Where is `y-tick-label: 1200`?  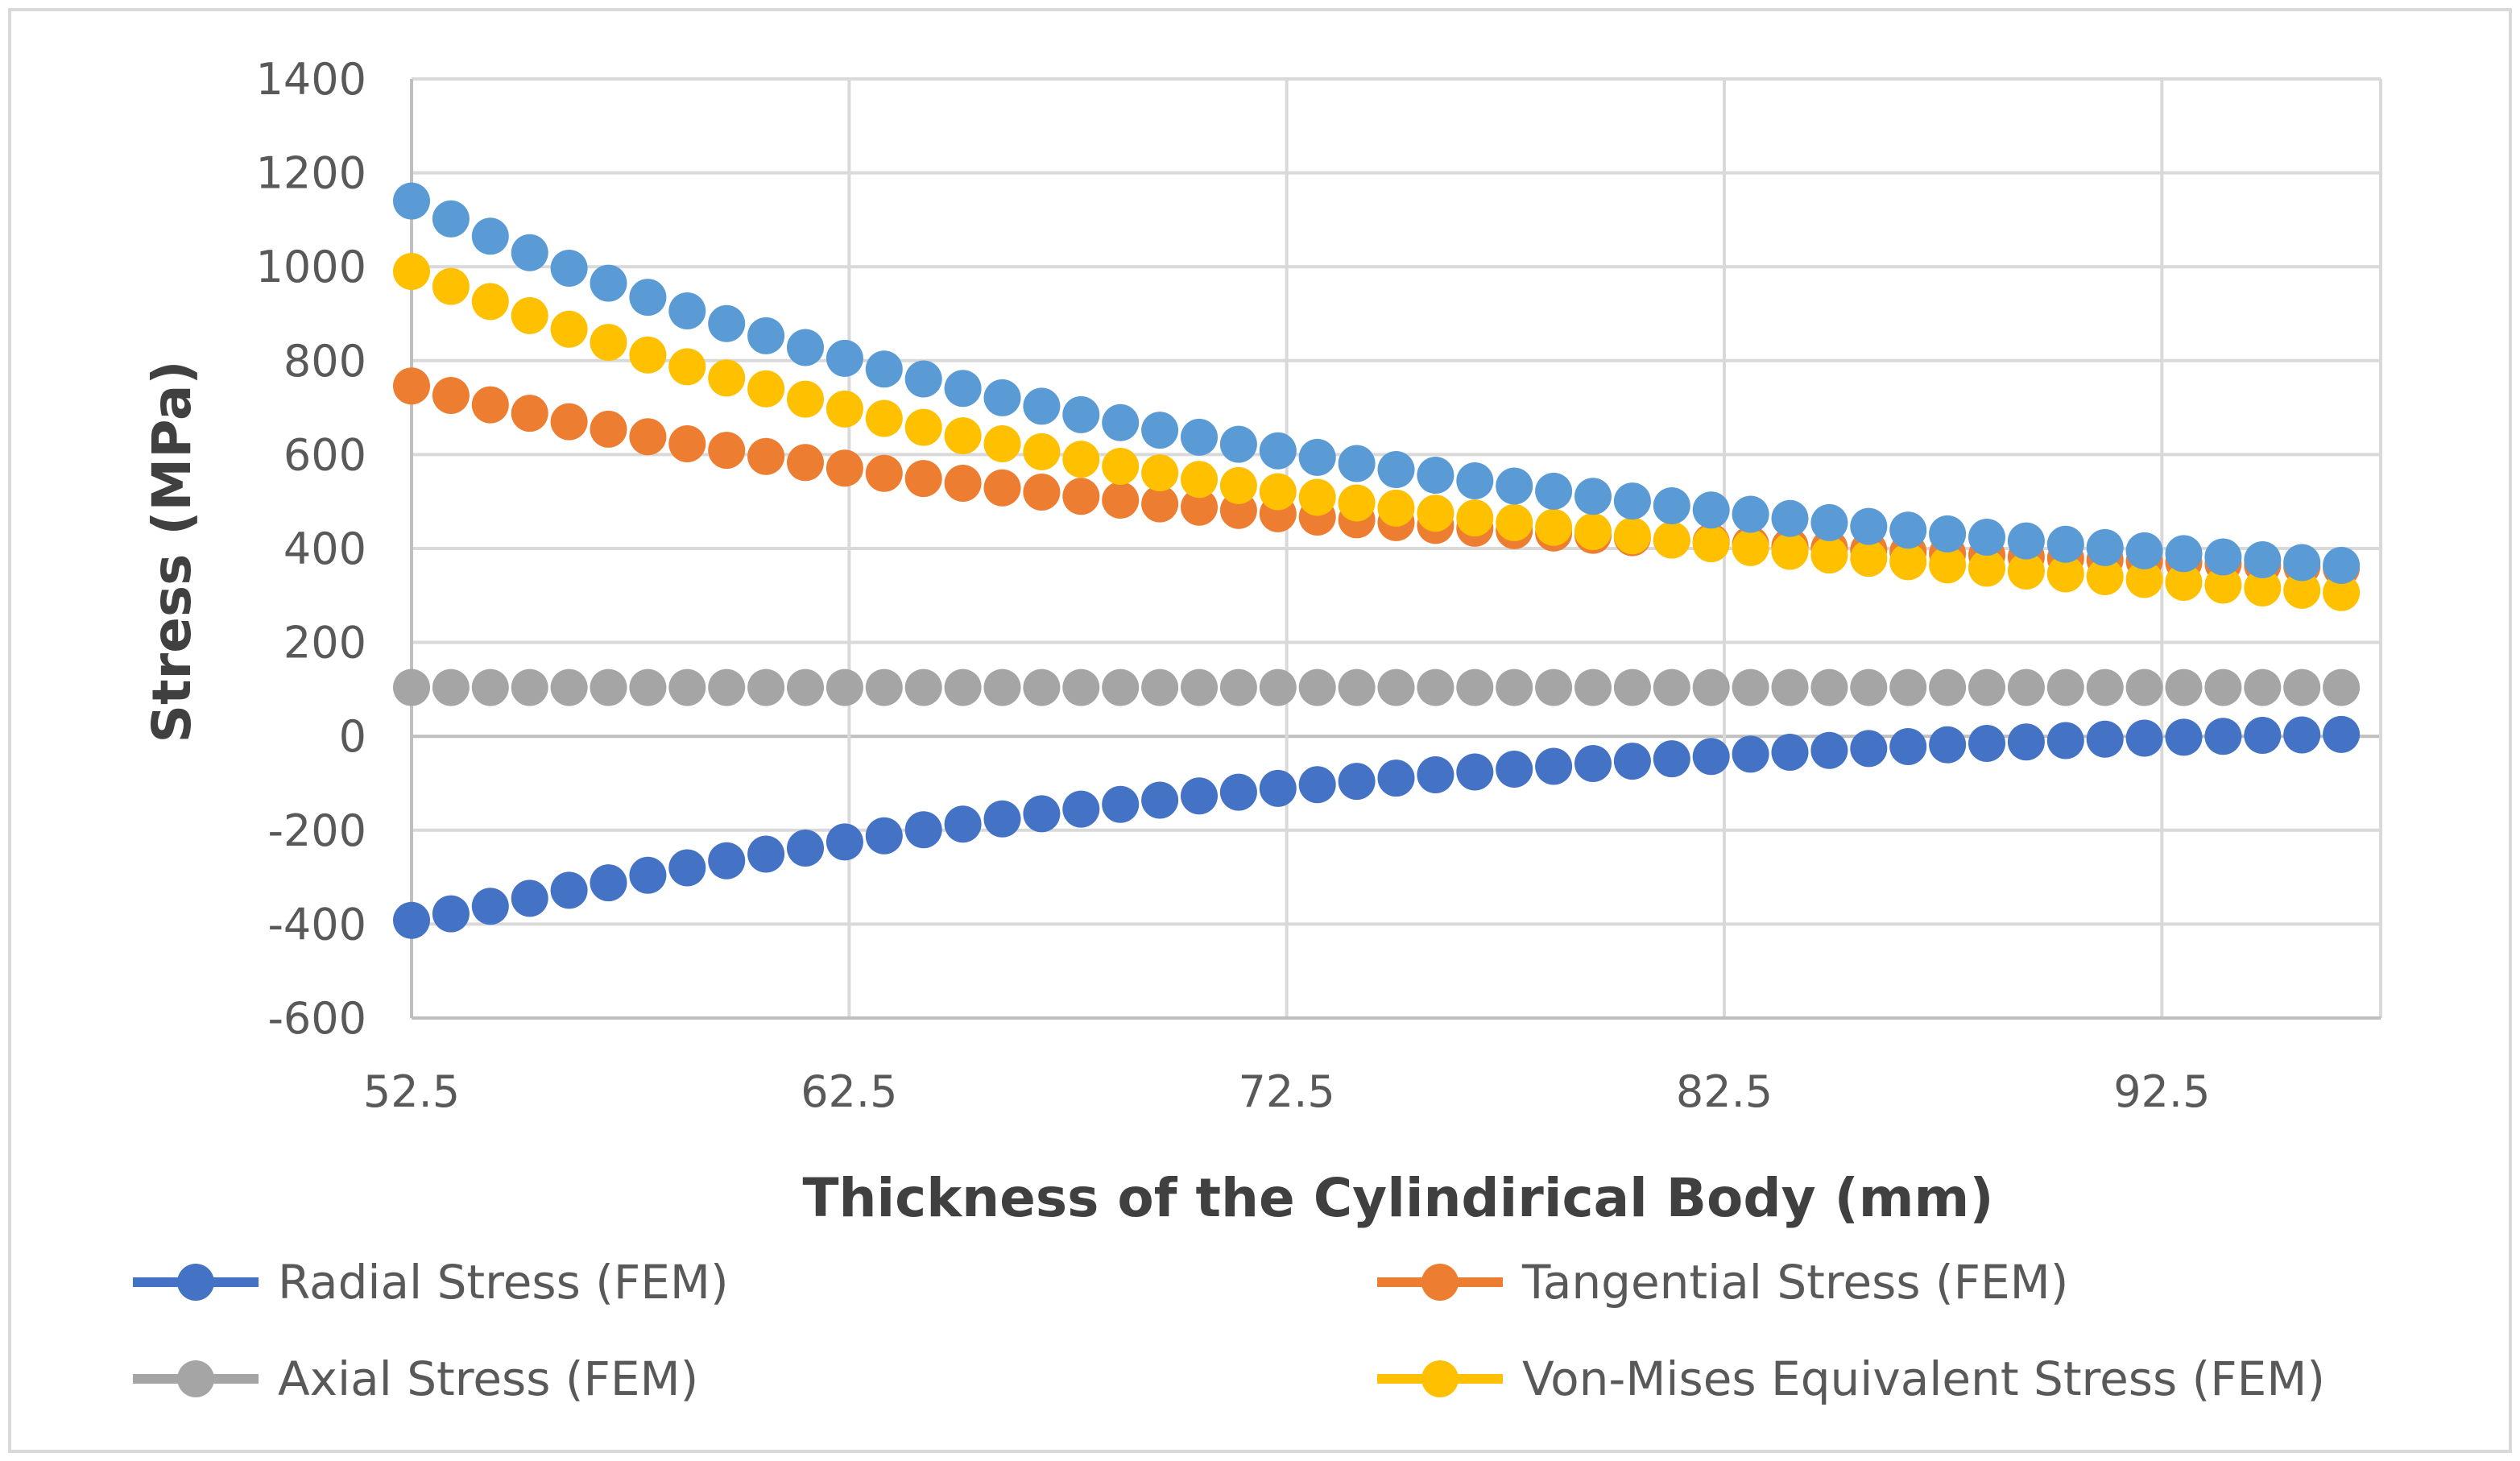 y-tick-label: 1200 is located at coordinates (311, 173).